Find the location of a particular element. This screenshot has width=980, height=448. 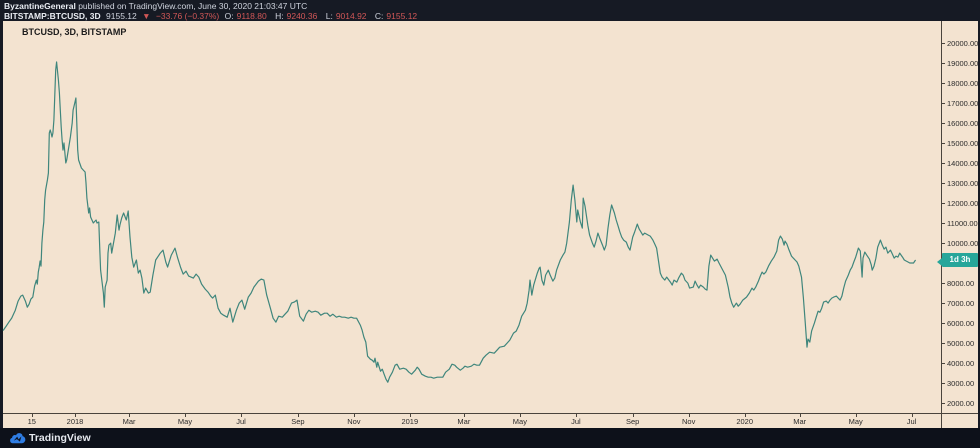

username: ByzantineGeneral is located at coordinates (40, 6).